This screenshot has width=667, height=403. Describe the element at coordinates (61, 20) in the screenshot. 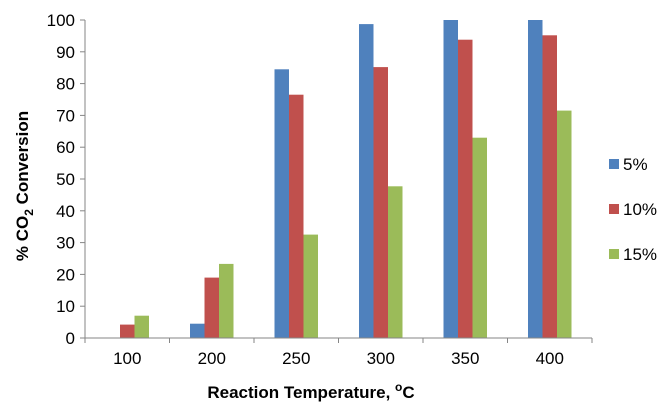

I see `y-tick-label: 100` at that location.